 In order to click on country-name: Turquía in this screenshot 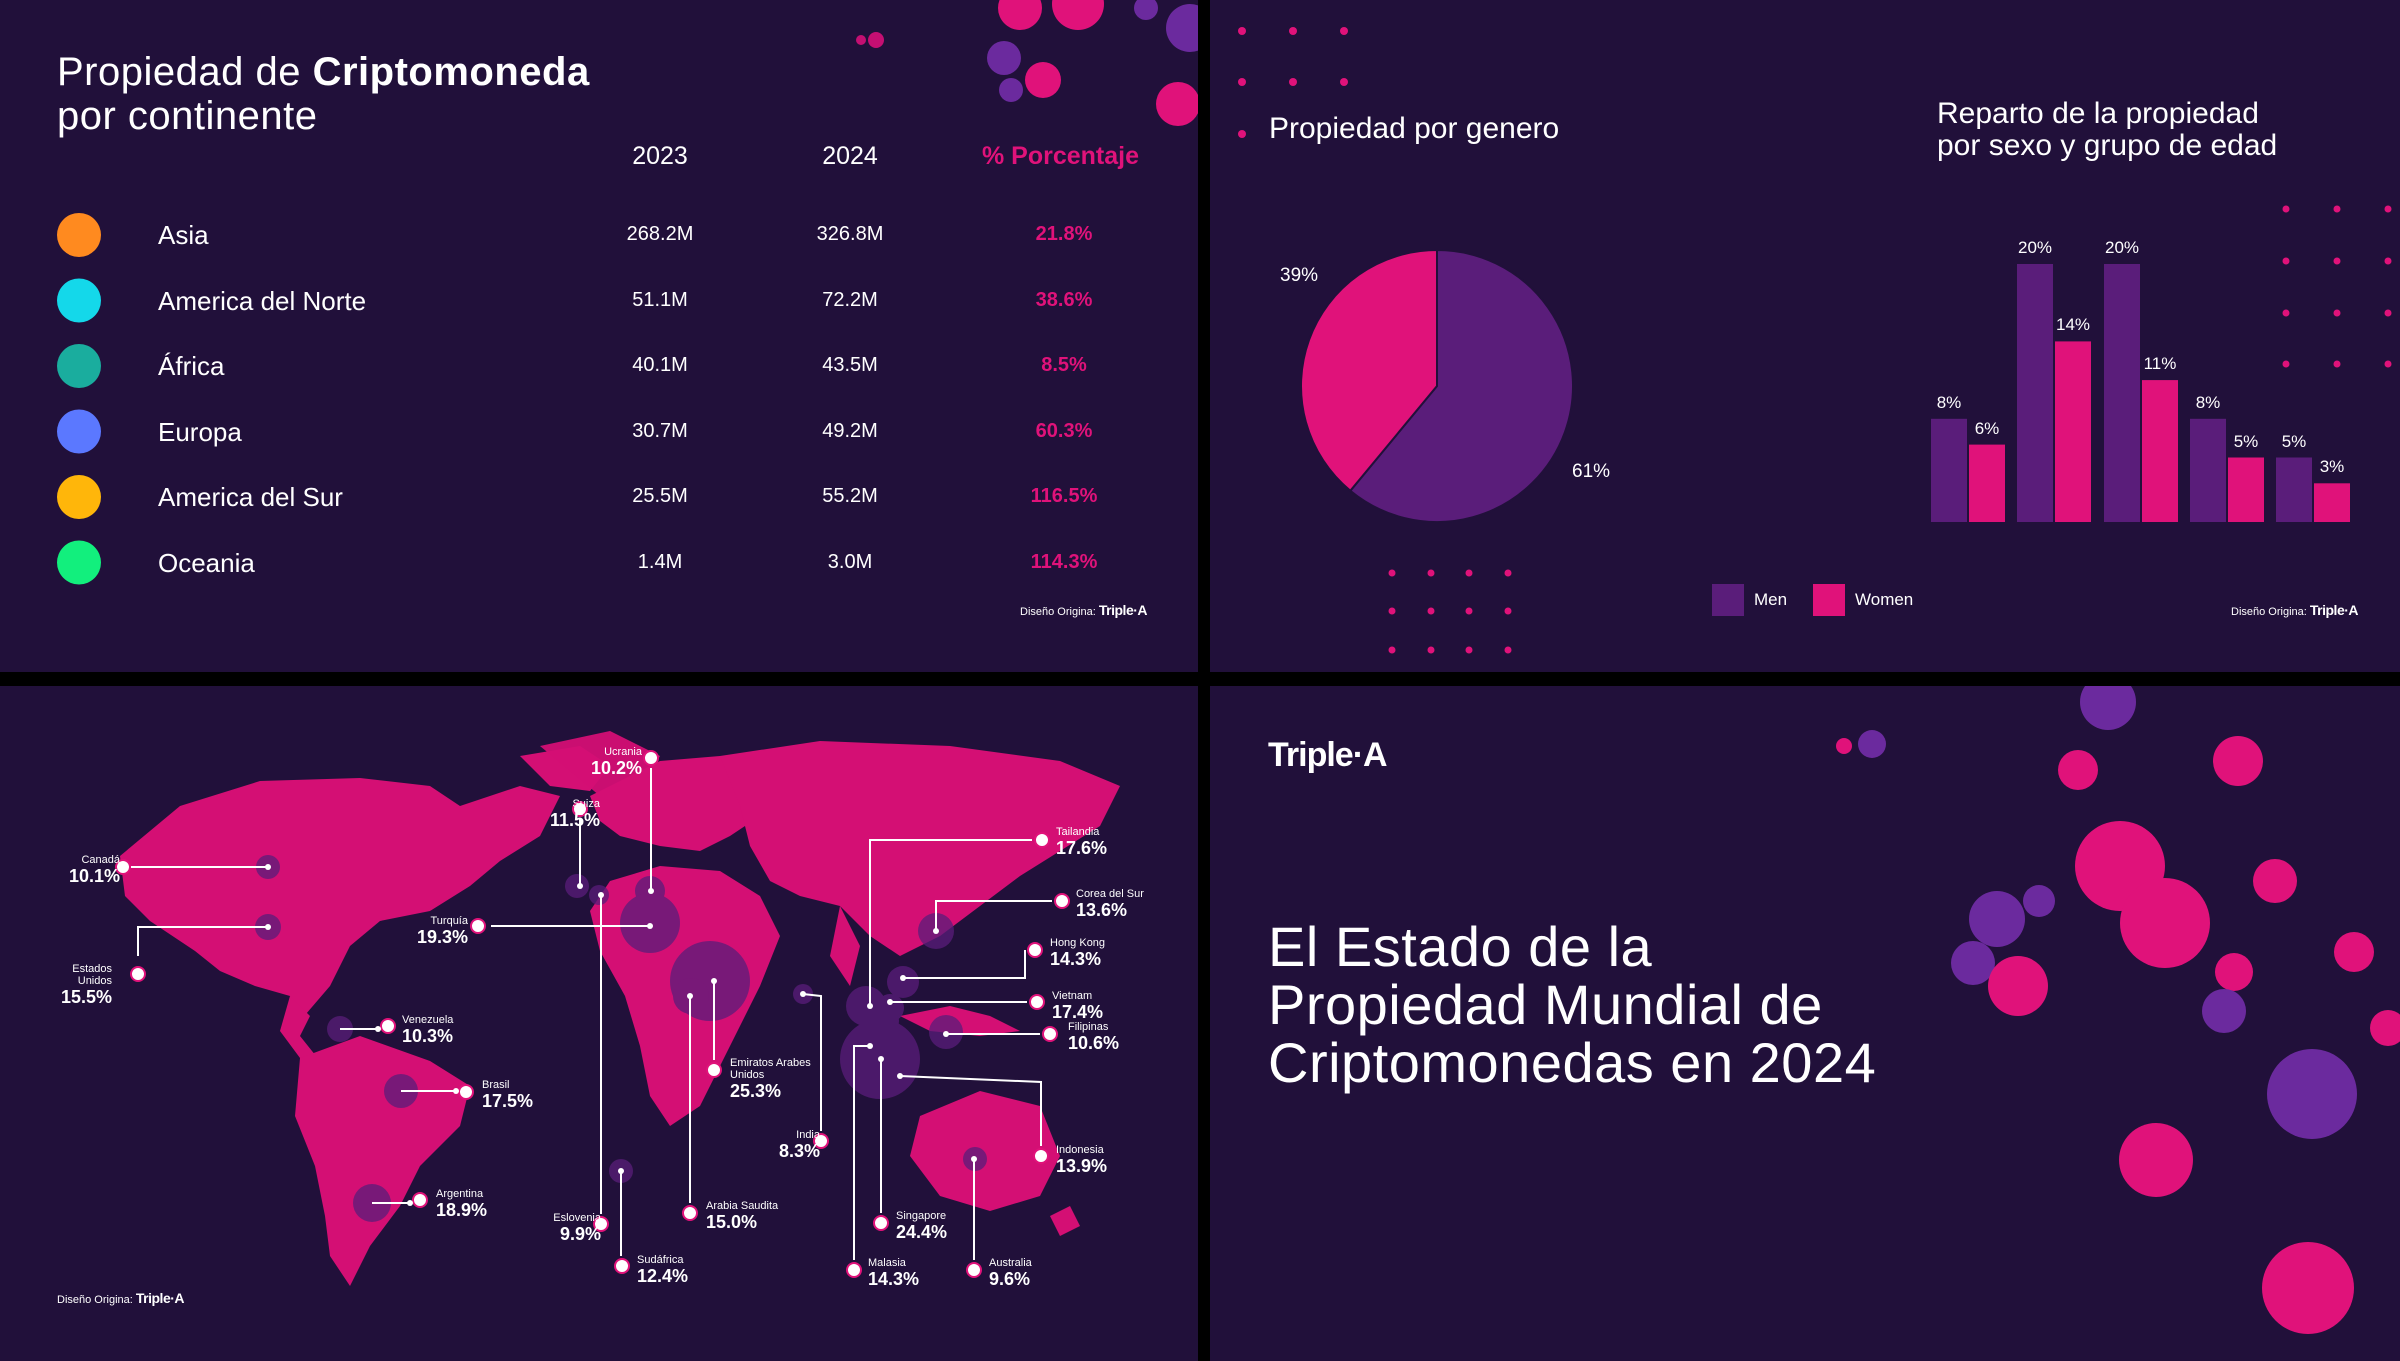, I will do `click(449, 921)`.